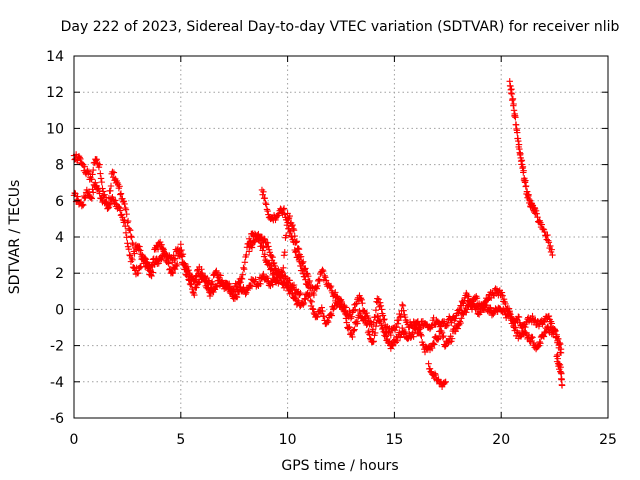 The width and height of the screenshot is (640, 480). What do you see at coordinates (55, 93) in the screenshot?
I see `y-tick-label: 12` at bounding box center [55, 93].